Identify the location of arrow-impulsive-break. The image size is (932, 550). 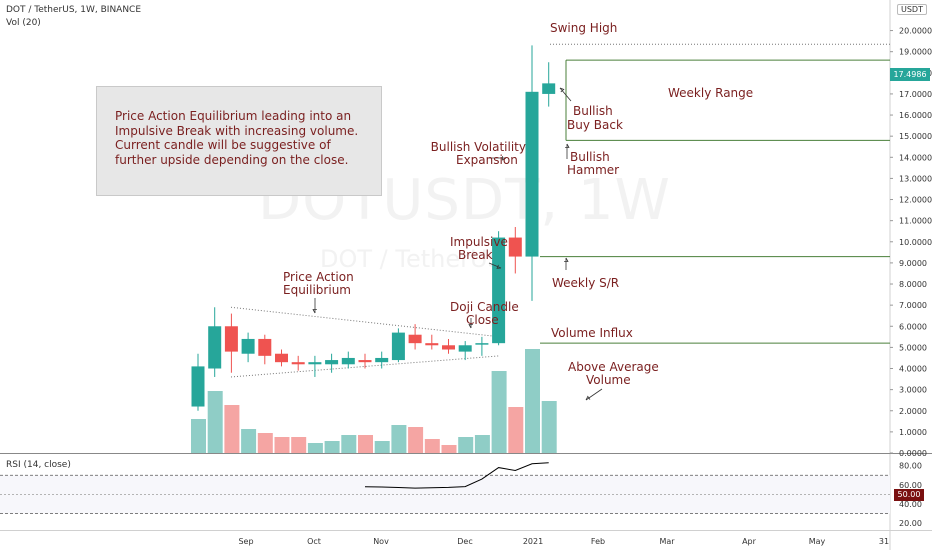
(495, 265).